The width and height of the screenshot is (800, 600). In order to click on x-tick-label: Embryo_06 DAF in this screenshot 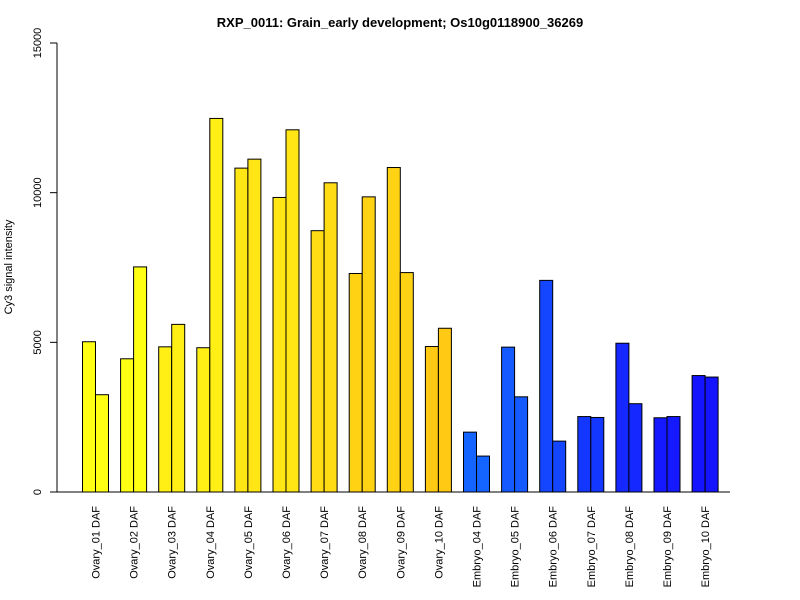, I will do `click(554, 547)`.